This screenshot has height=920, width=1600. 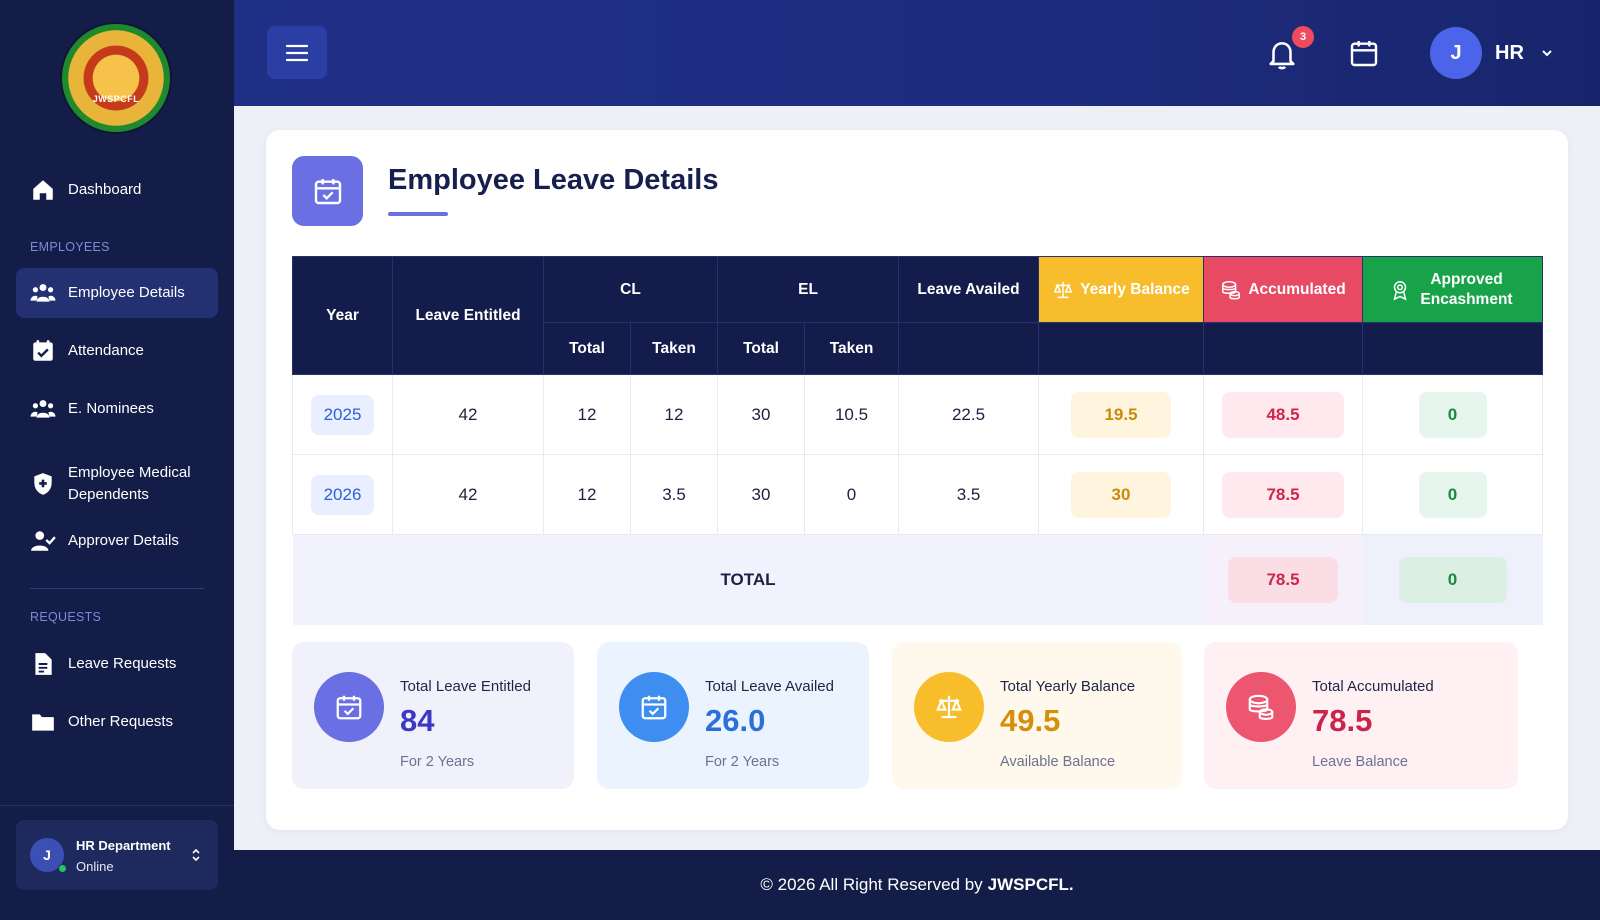 I want to click on sidebar-item-medical-dependents: Employee Medical Dependents, so click(x=117, y=484).